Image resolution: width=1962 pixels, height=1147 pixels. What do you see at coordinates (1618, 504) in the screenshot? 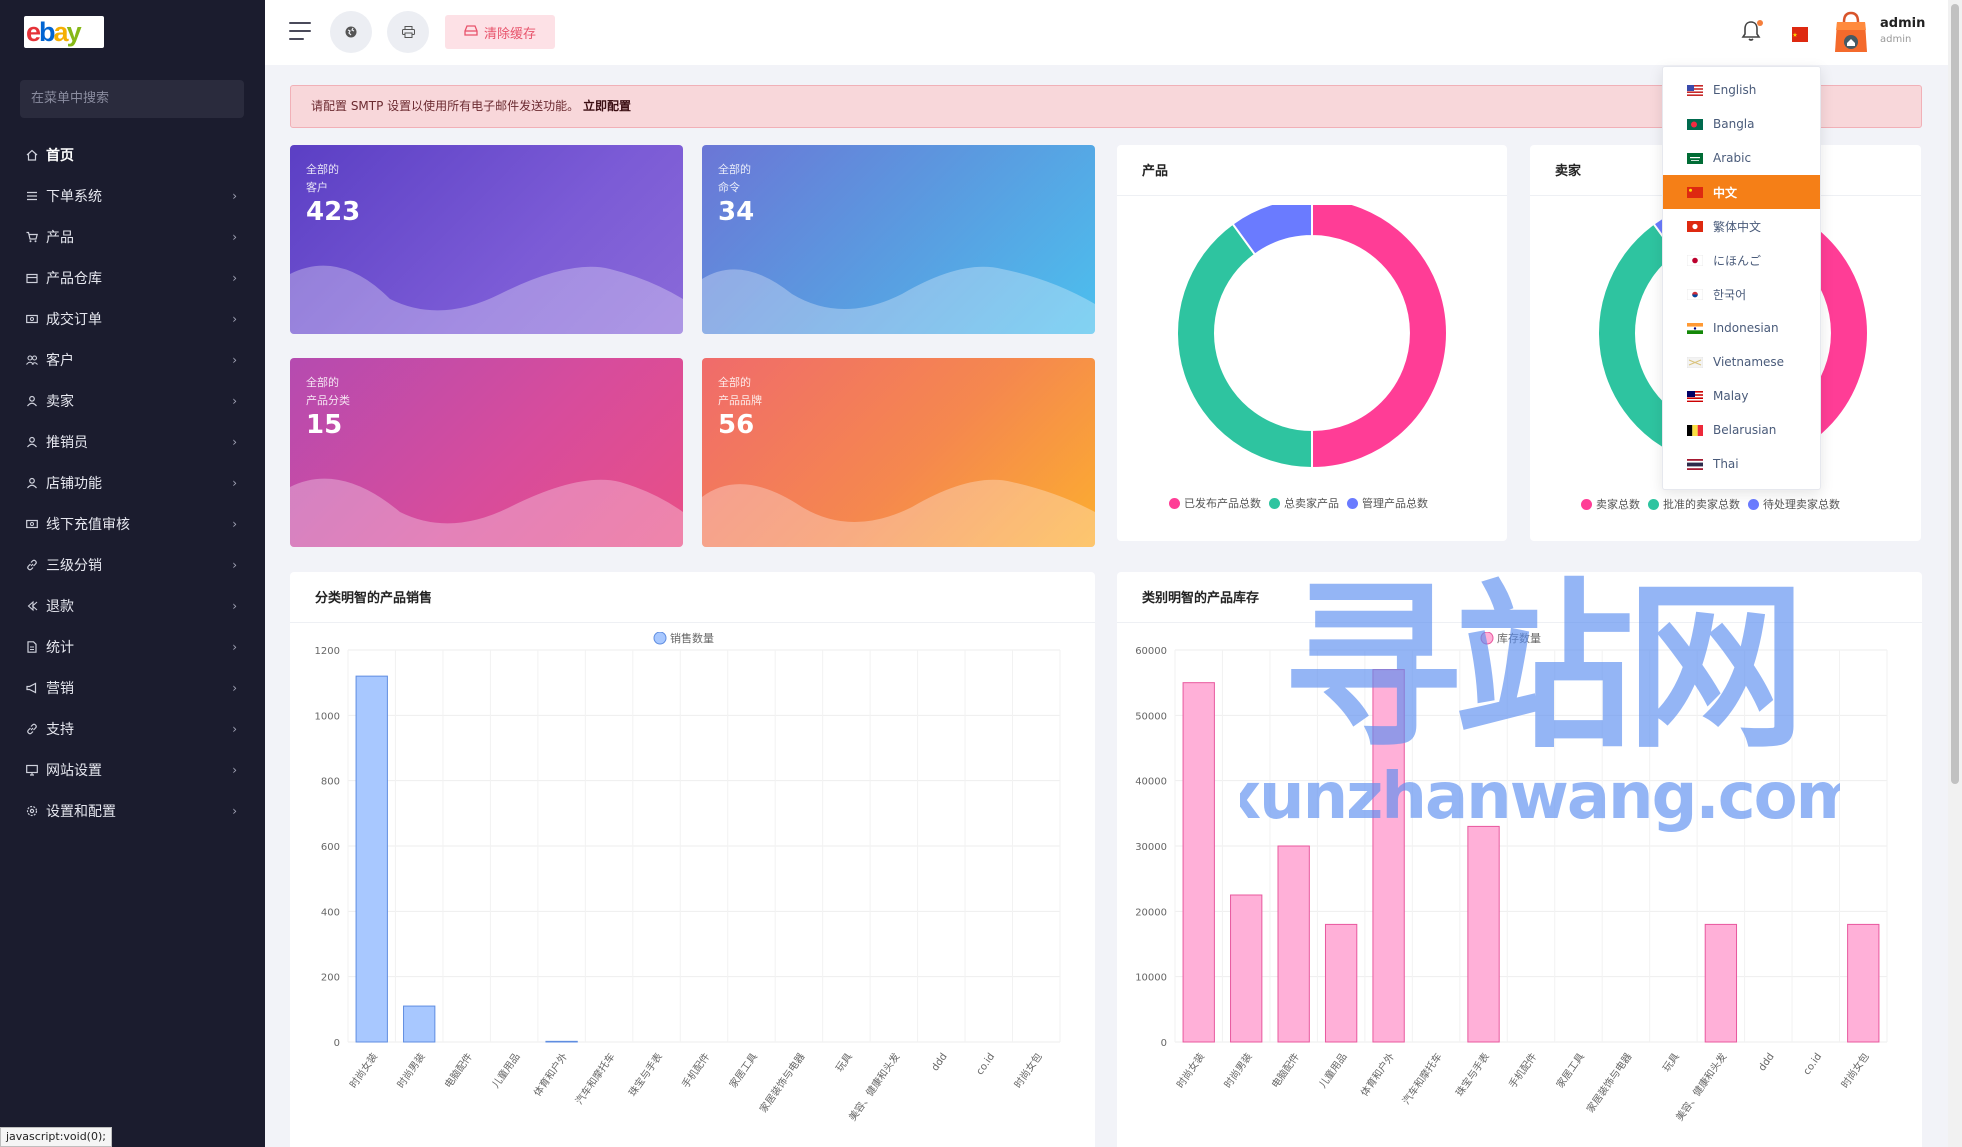
I see `legend-label: 卖家总数` at bounding box center [1618, 504].